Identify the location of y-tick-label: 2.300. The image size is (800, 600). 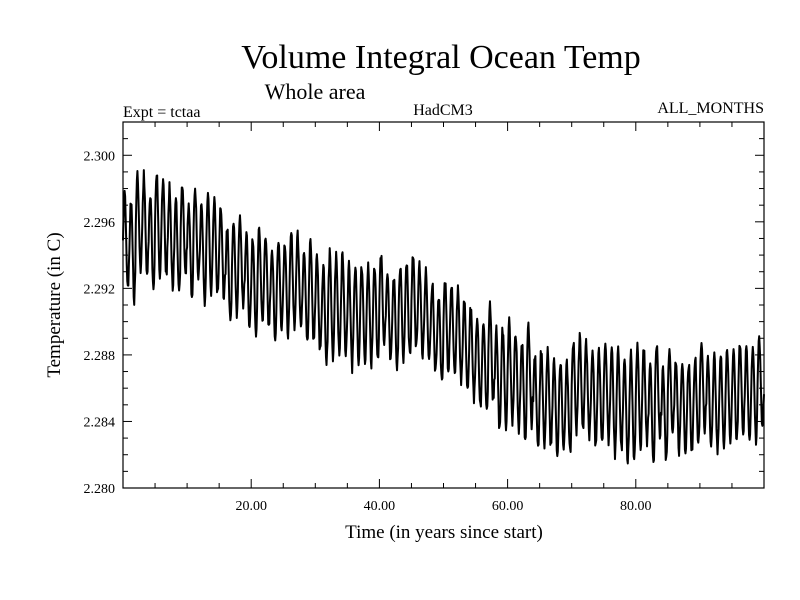
(100, 156).